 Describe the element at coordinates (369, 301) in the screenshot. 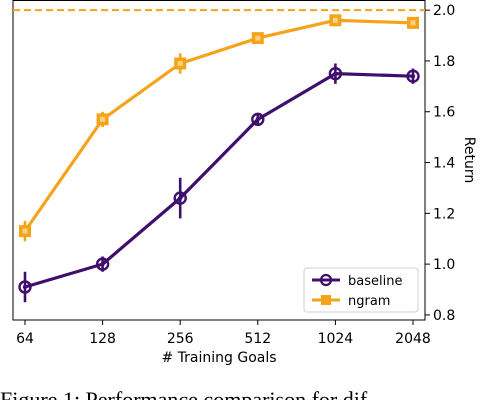

I see `legend-label-ngram: ngram` at that location.